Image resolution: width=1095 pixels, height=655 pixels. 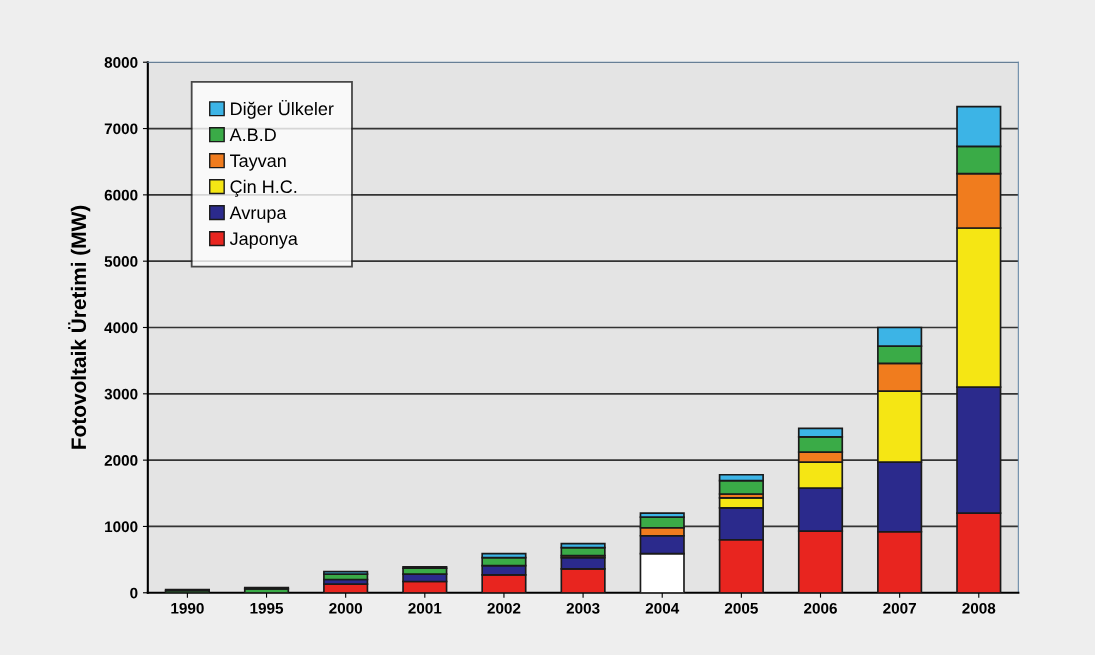 I want to click on x-tick-label: 1990, so click(x=187, y=608).